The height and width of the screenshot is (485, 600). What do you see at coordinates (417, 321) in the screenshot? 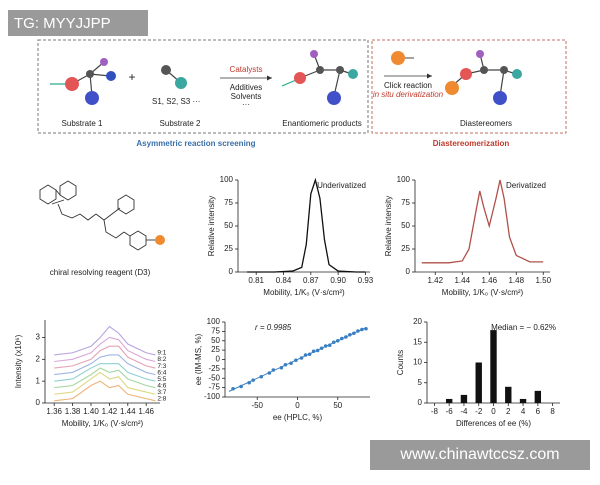
I see `y-tick-label: 20` at bounding box center [417, 321].